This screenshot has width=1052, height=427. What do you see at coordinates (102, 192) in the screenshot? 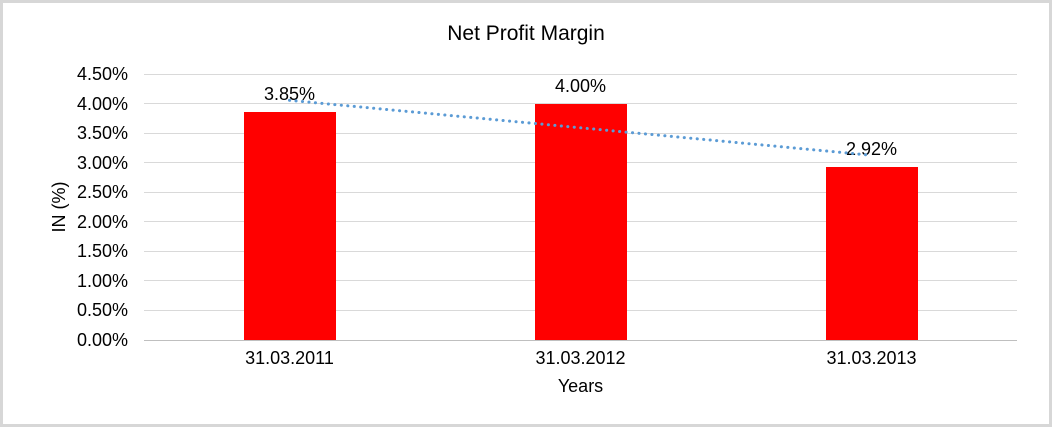
I see `y-tick-label: 2.50%` at bounding box center [102, 192].